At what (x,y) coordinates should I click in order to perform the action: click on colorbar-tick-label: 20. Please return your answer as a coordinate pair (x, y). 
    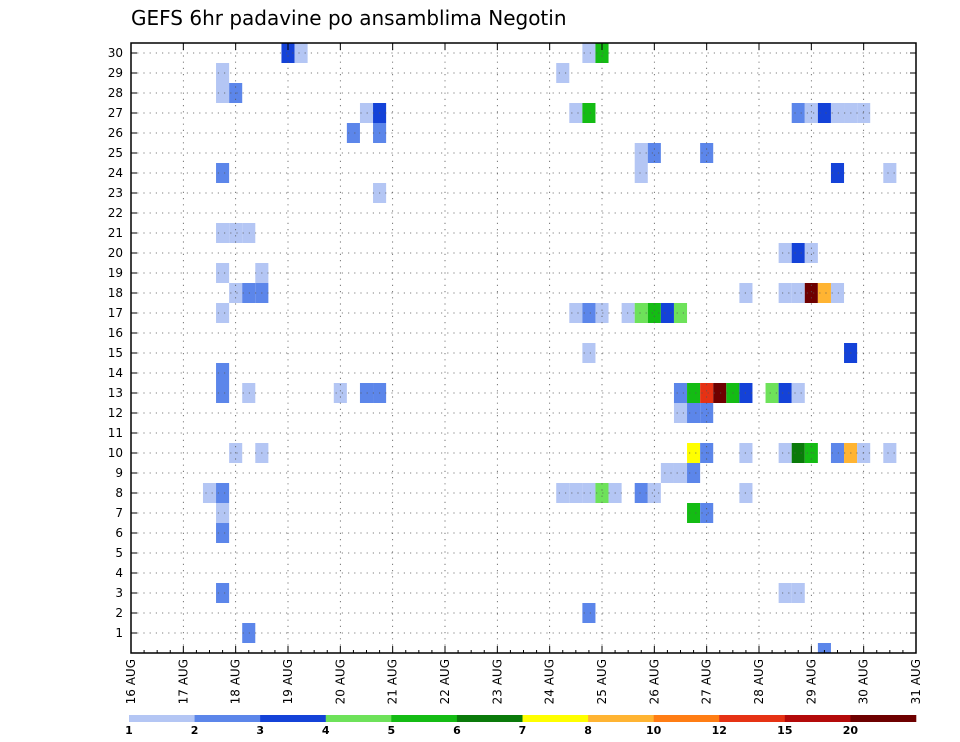
    Looking at the image, I should click on (851, 730).